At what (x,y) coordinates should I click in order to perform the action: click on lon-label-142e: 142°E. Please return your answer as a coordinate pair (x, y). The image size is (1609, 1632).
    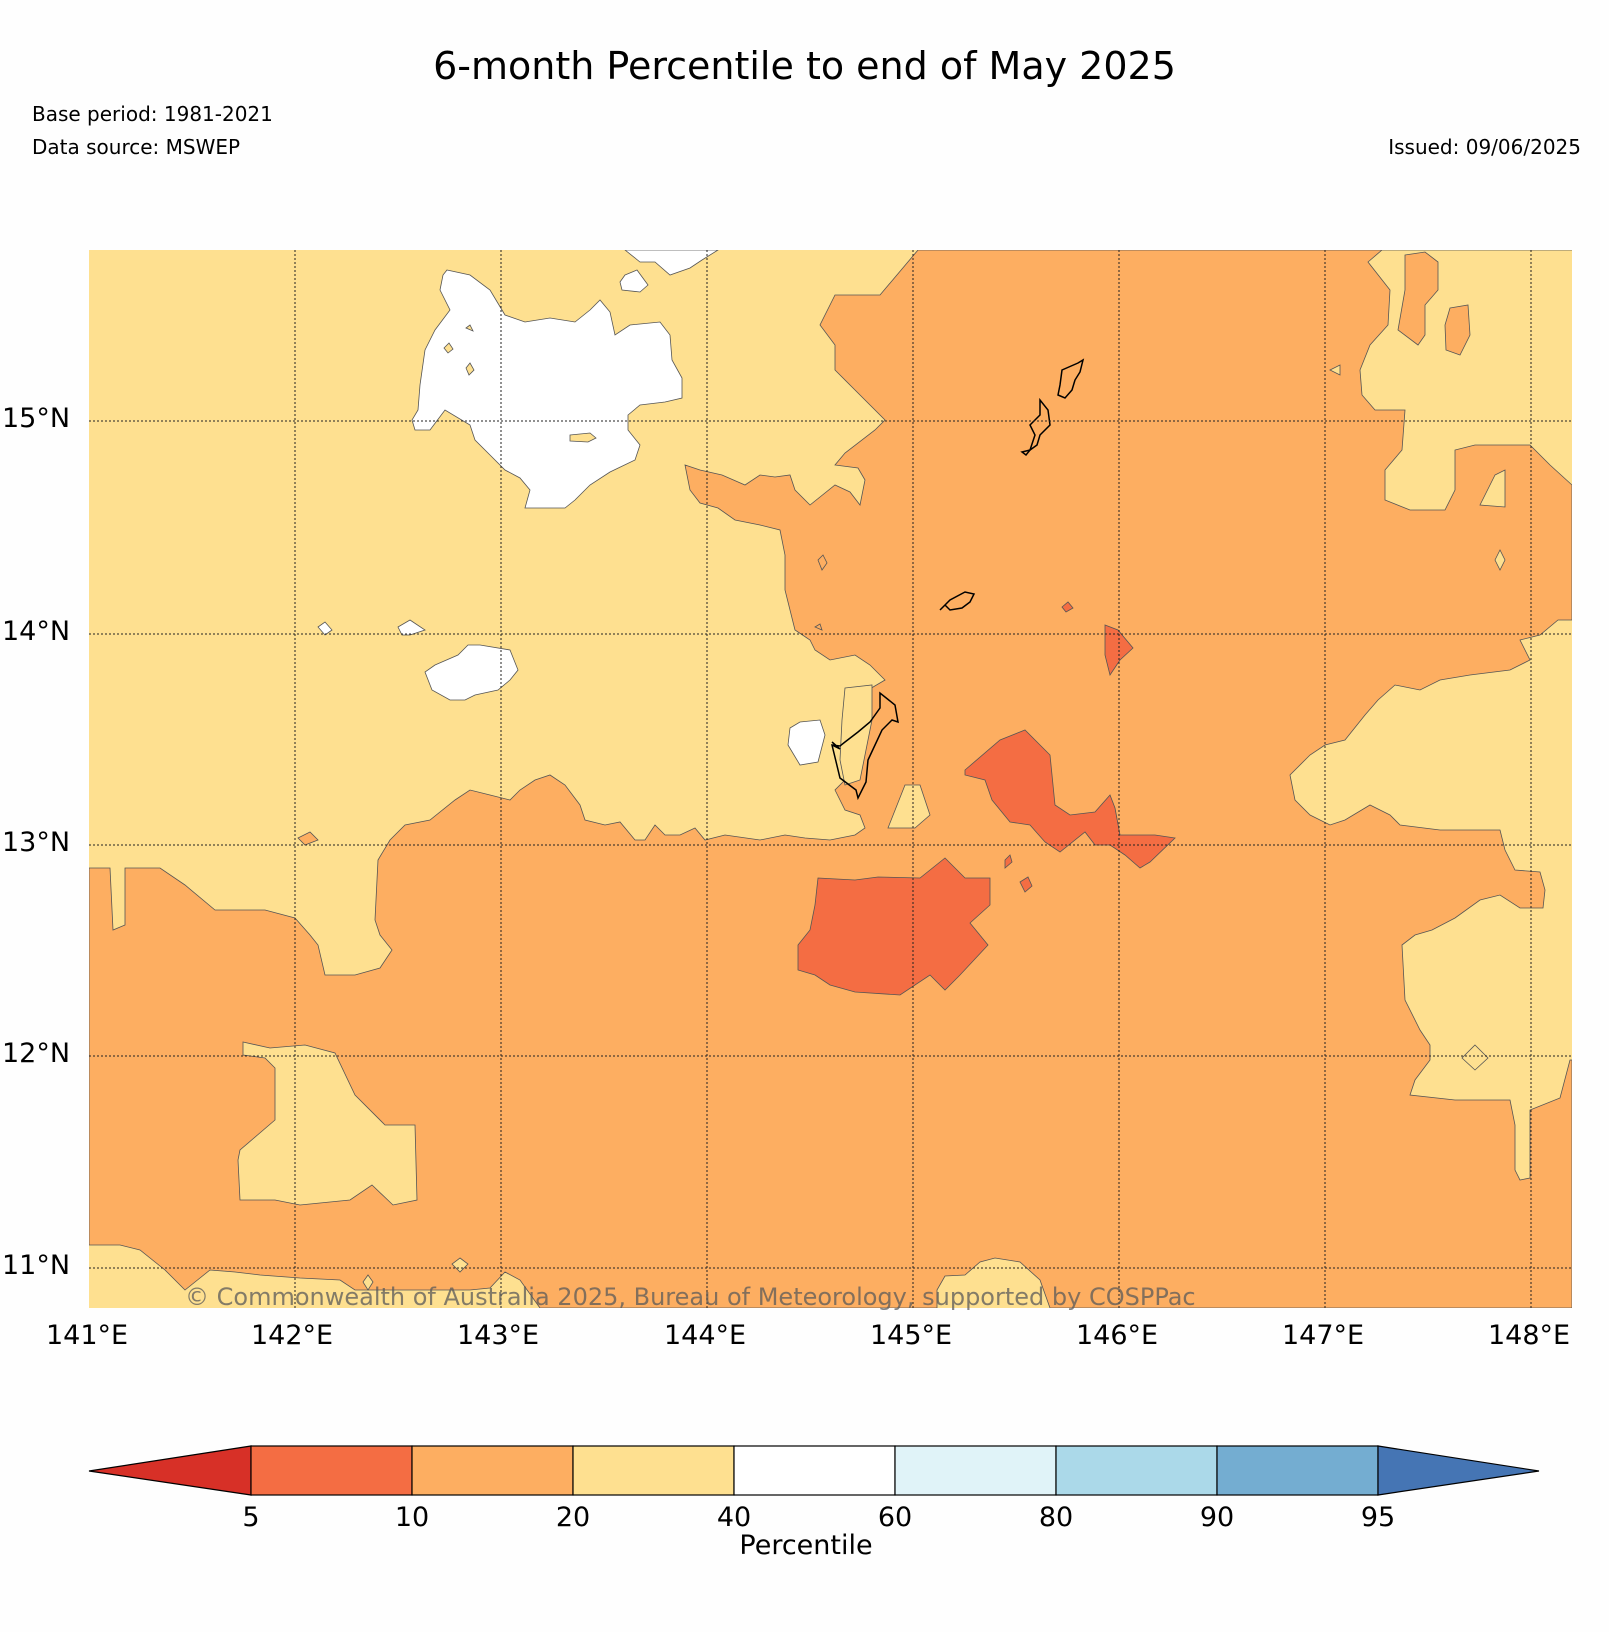
    Looking at the image, I should click on (292, 1335).